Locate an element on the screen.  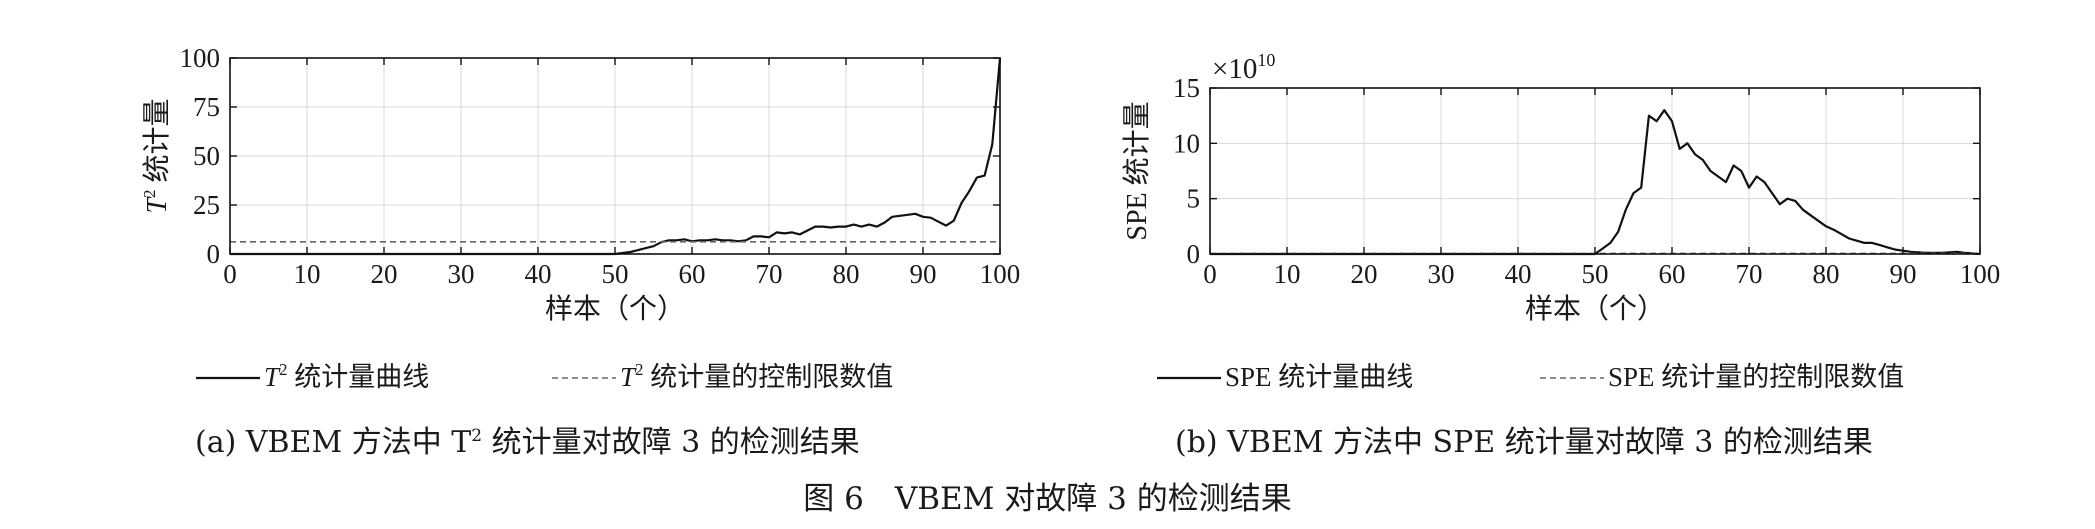
legend-label-main: SPE 统计量曲线 is located at coordinates (1319, 377).